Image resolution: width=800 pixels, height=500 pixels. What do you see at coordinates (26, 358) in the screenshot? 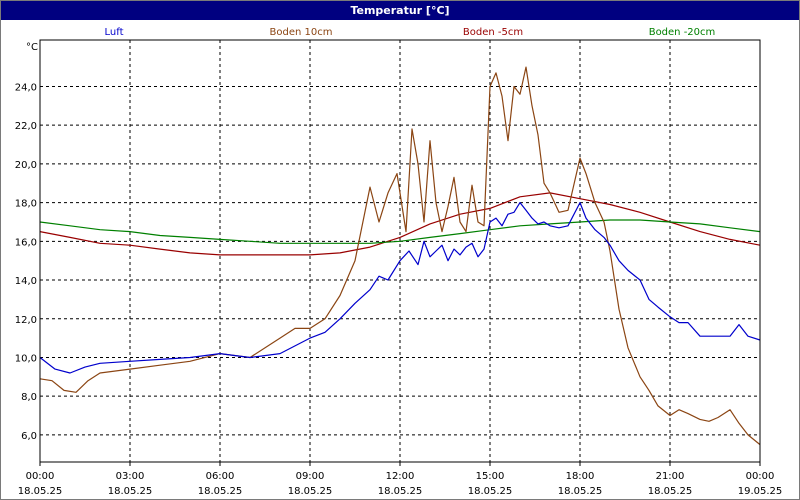
I see `y-tick-label: 10,0` at bounding box center [26, 358].